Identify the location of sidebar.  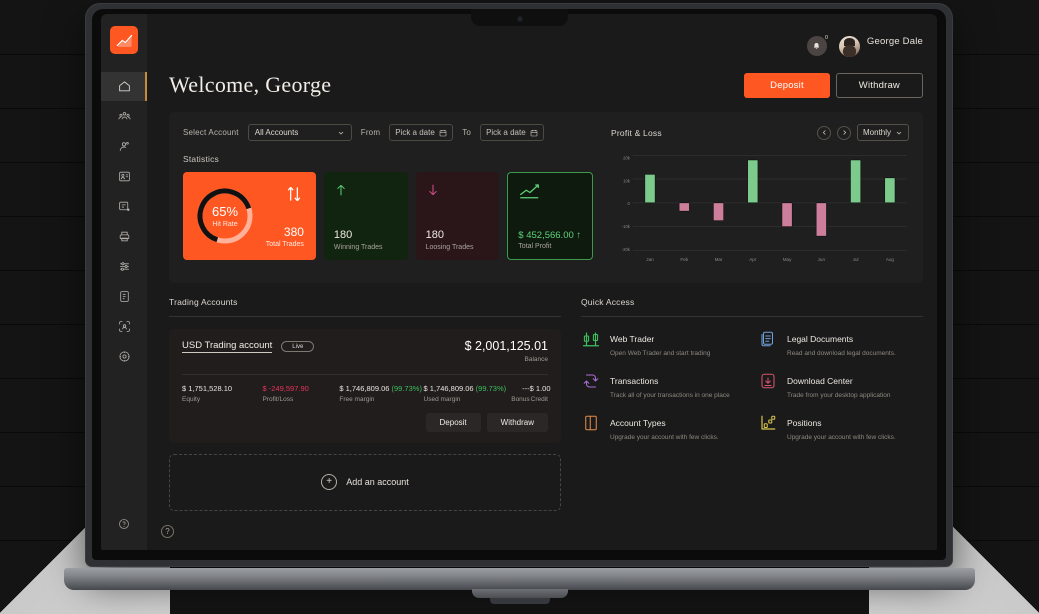
(124, 282).